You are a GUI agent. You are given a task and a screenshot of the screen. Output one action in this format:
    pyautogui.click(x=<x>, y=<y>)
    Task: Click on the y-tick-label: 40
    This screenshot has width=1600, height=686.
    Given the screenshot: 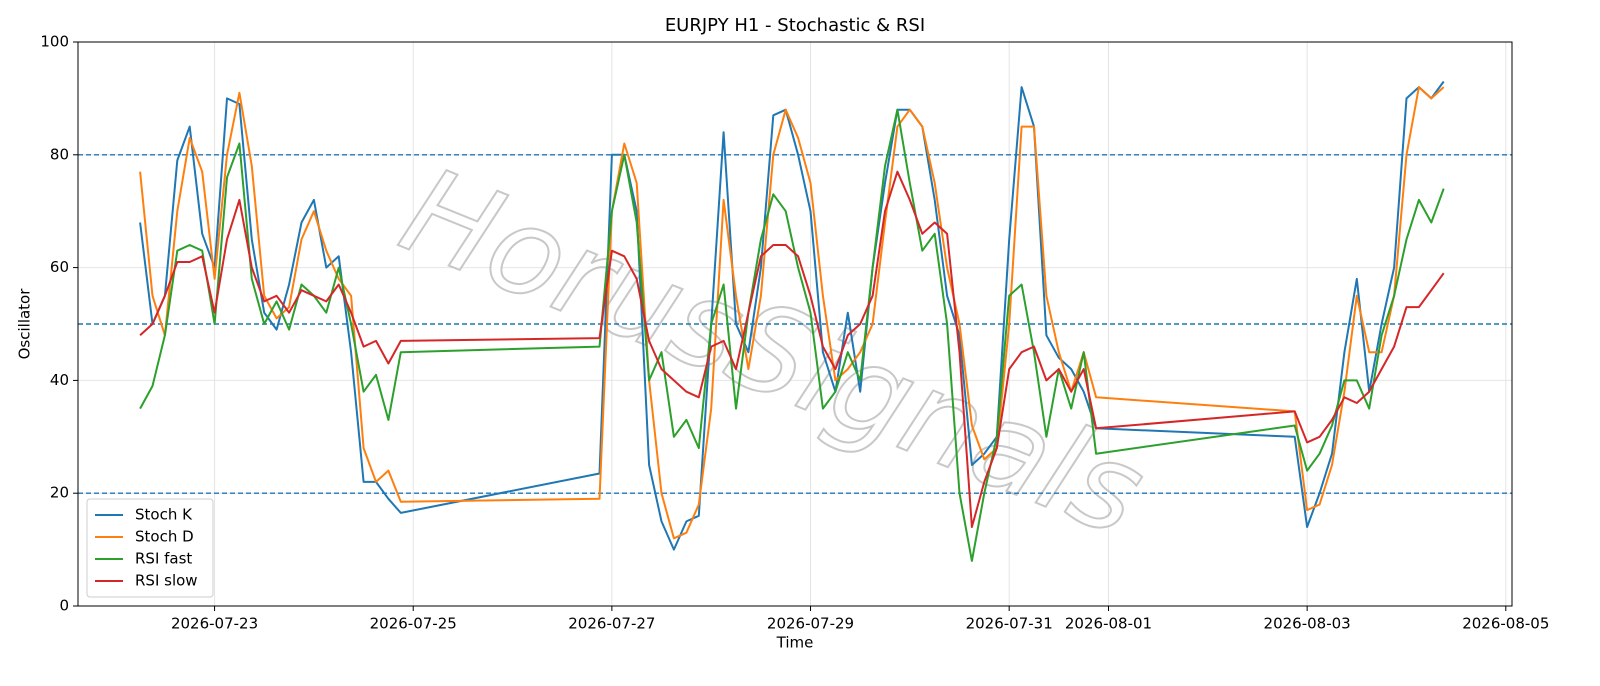 What is the action you would take?
    pyautogui.click(x=59, y=380)
    